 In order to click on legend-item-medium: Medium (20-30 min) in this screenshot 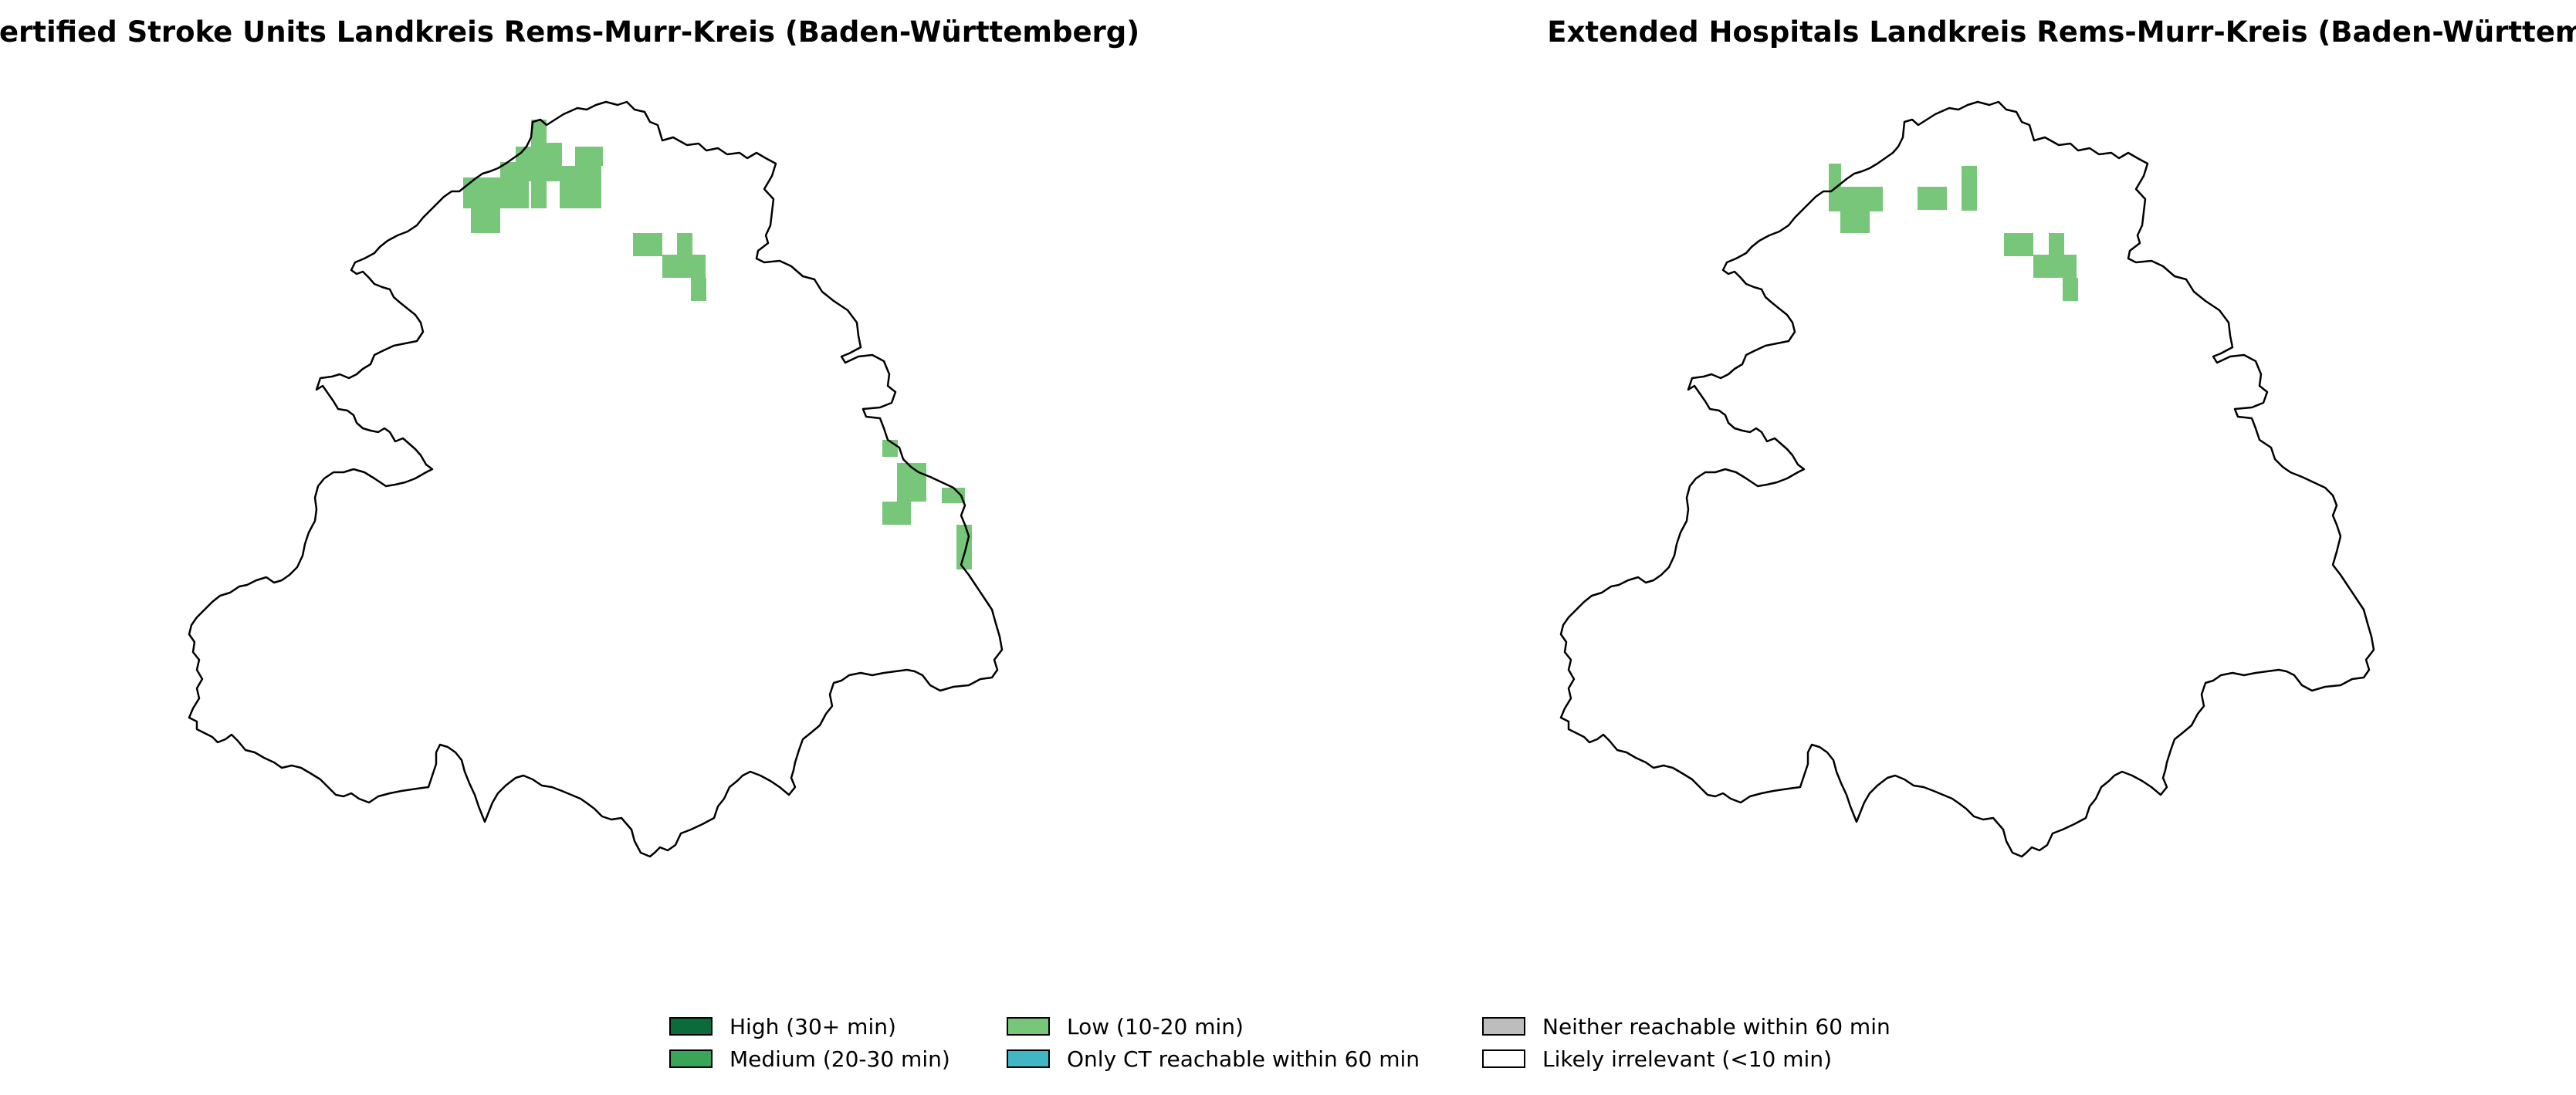, I will do `click(810, 1058)`.